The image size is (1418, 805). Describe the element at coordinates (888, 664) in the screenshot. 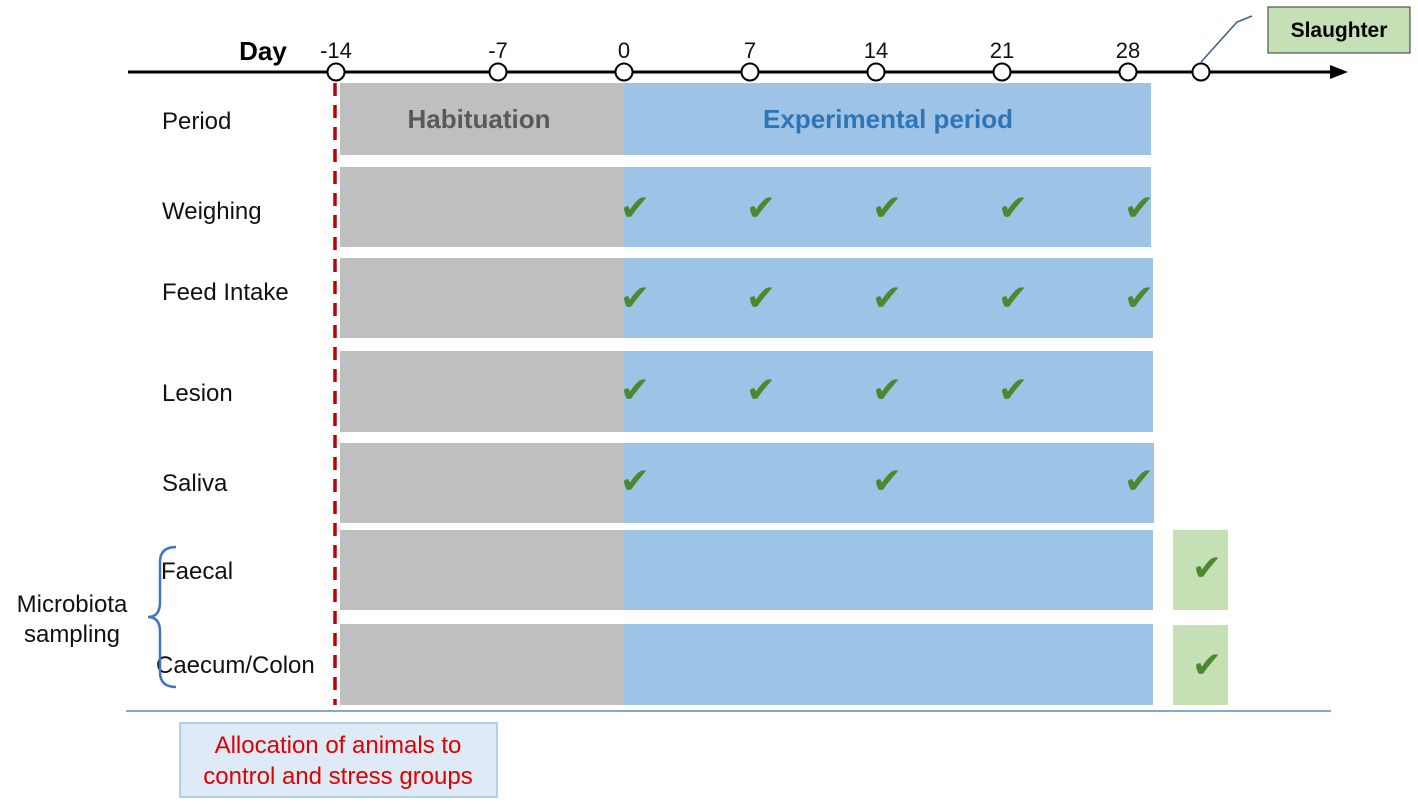

I see `experimental-bar-caecum` at that location.